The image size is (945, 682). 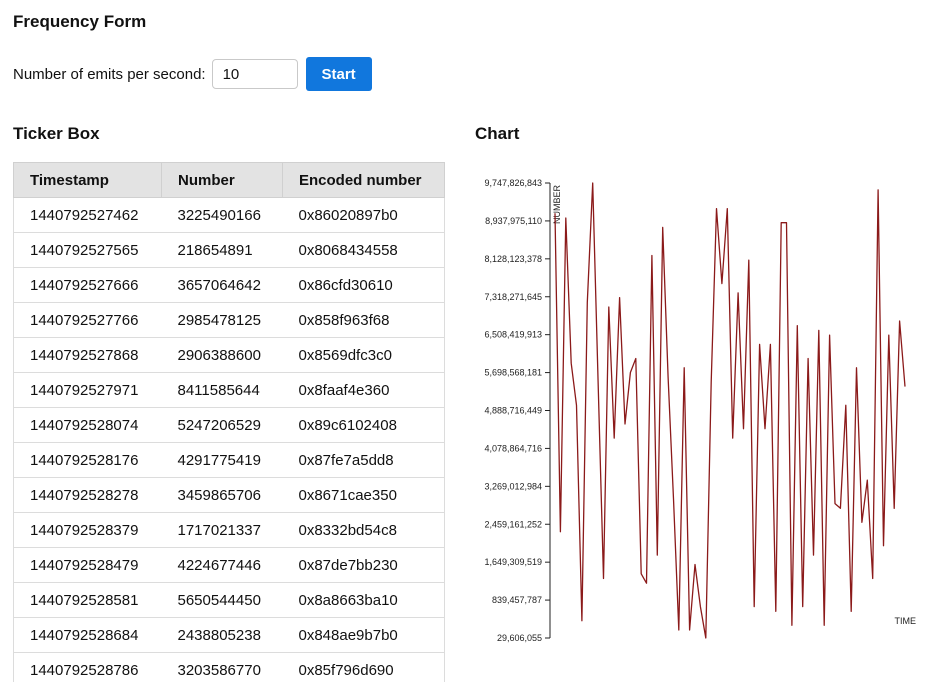 What do you see at coordinates (222, 565) in the screenshot?
I see `number-cell: 4224677446` at bounding box center [222, 565].